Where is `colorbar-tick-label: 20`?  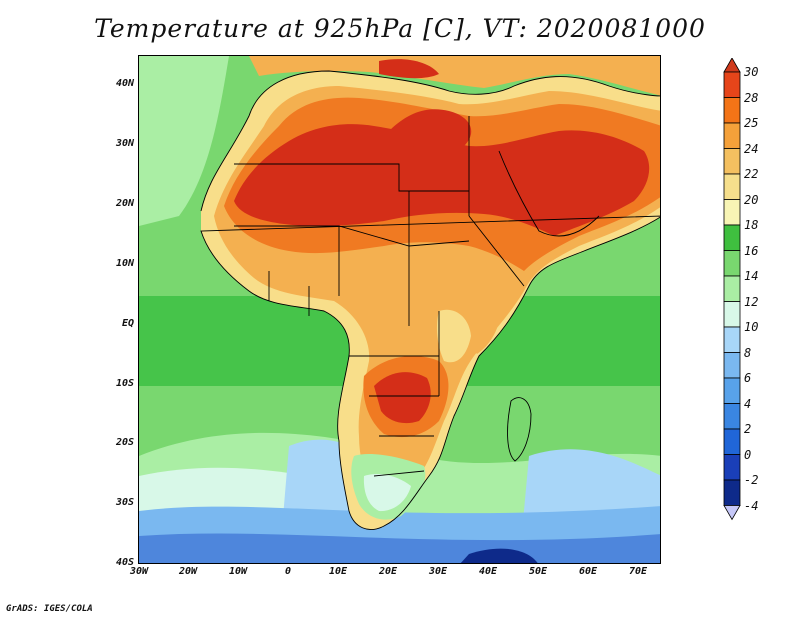
colorbar-tick-label: 20 is located at coordinates (751, 199).